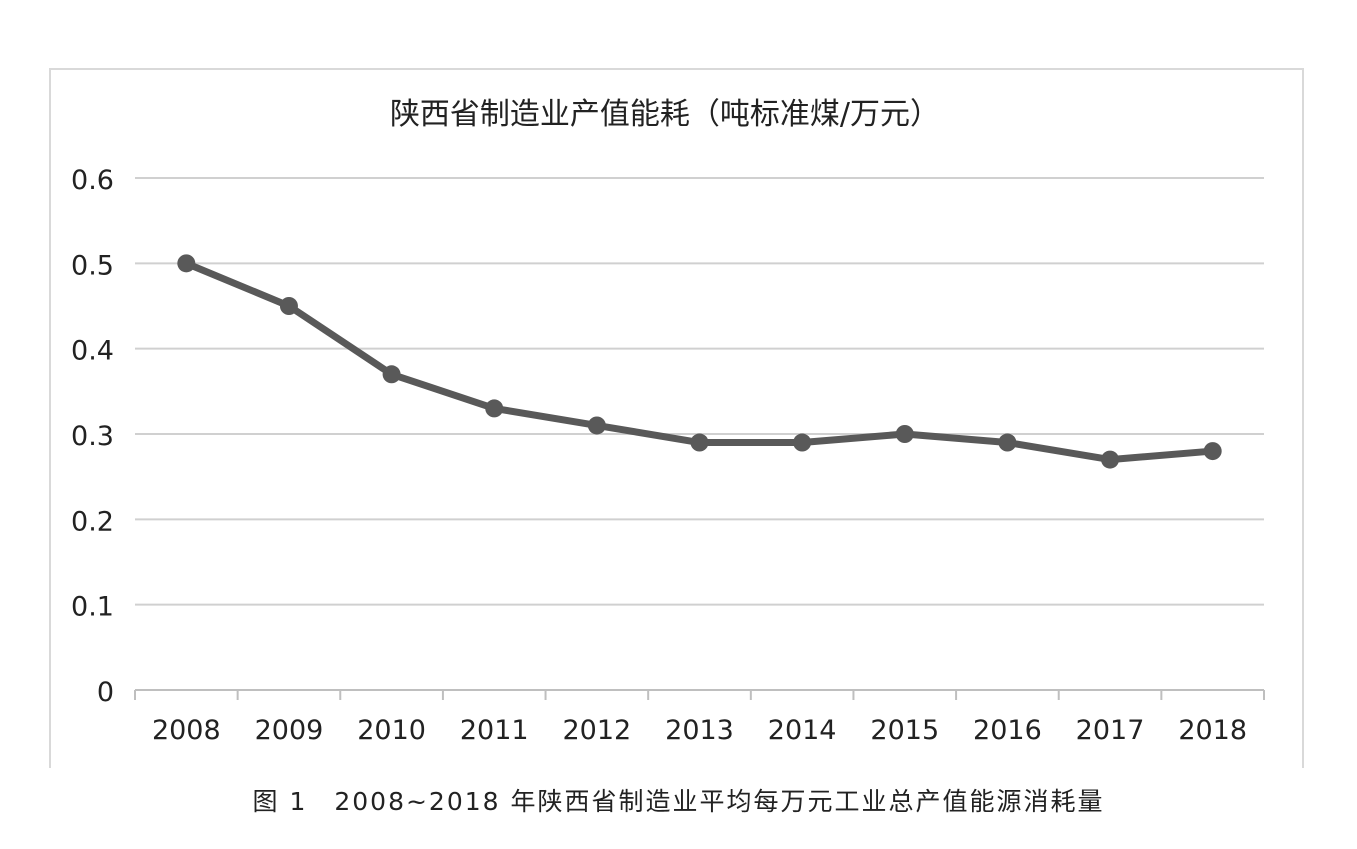  I want to click on y-tick-label: 0.5, so click(92, 265).